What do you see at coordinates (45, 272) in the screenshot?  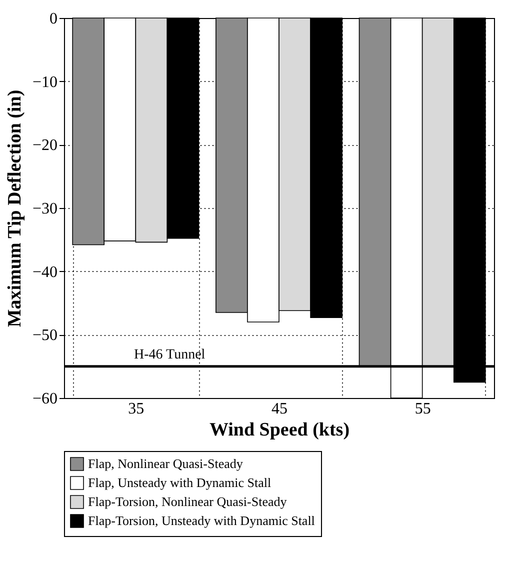 I see `y-tick-label: −40` at bounding box center [45, 272].